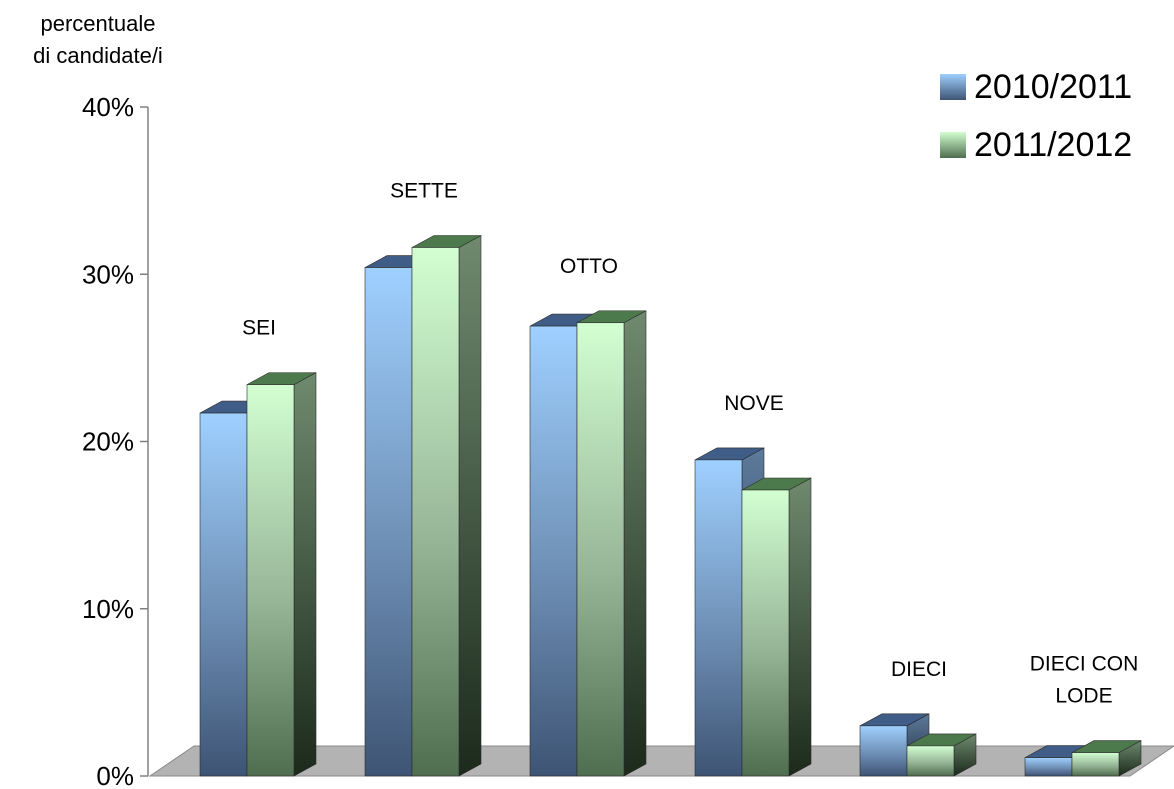  I want to click on y-tick-label: 30%, so click(108, 274).